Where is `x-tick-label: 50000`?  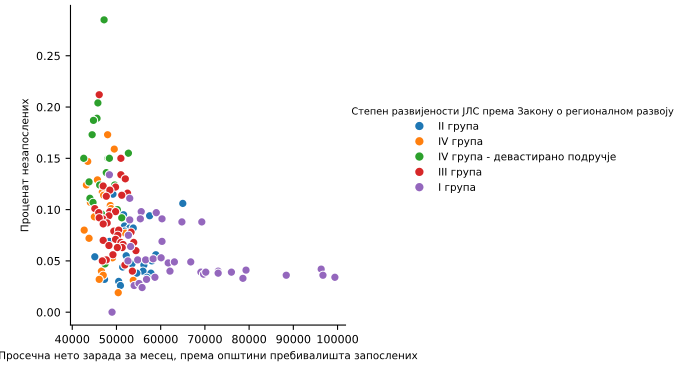
x-tick-label: 50000 is located at coordinates (117, 339).